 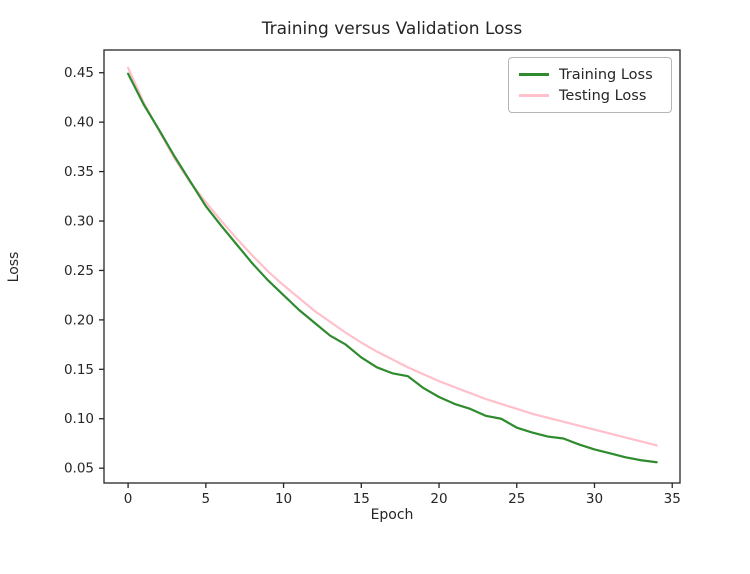 I want to click on y-tick-label: 0.30, so click(x=79, y=222).